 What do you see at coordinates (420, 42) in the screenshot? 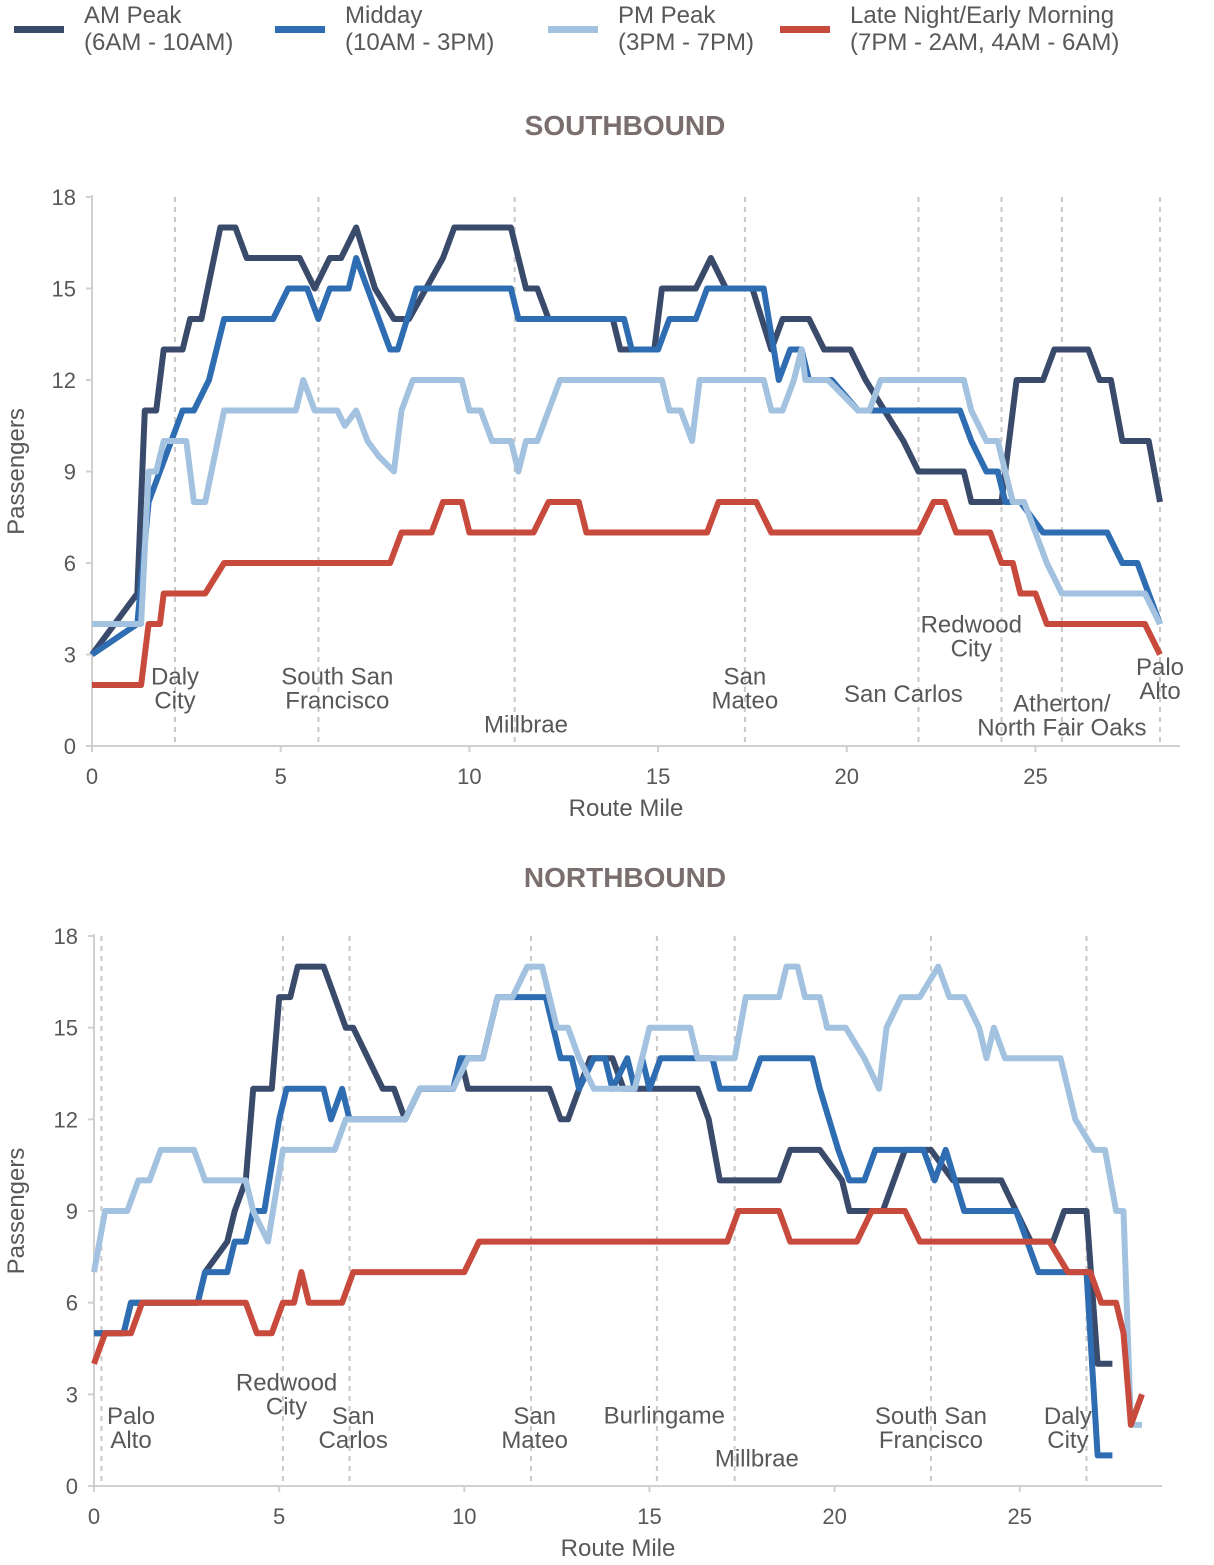
I see `legend-range: (10AM - 3PM)` at bounding box center [420, 42].